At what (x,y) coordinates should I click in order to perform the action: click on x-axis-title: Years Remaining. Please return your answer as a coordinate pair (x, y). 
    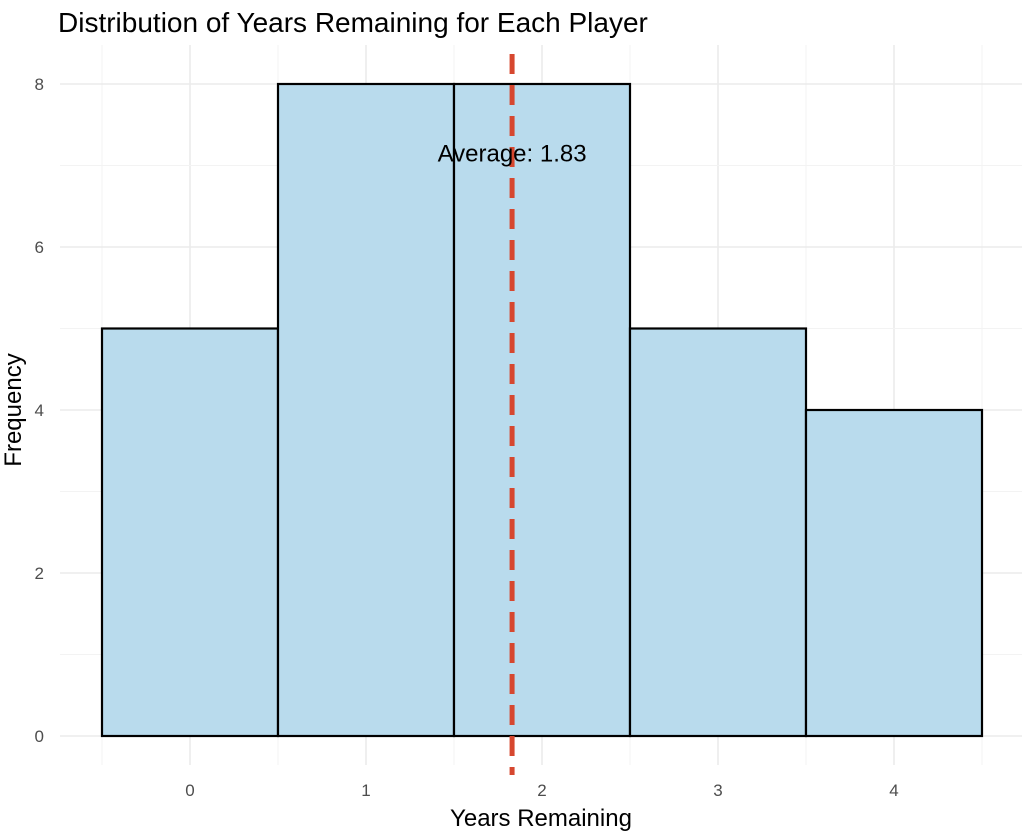
    Looking at the image, I should click on (541, 818).